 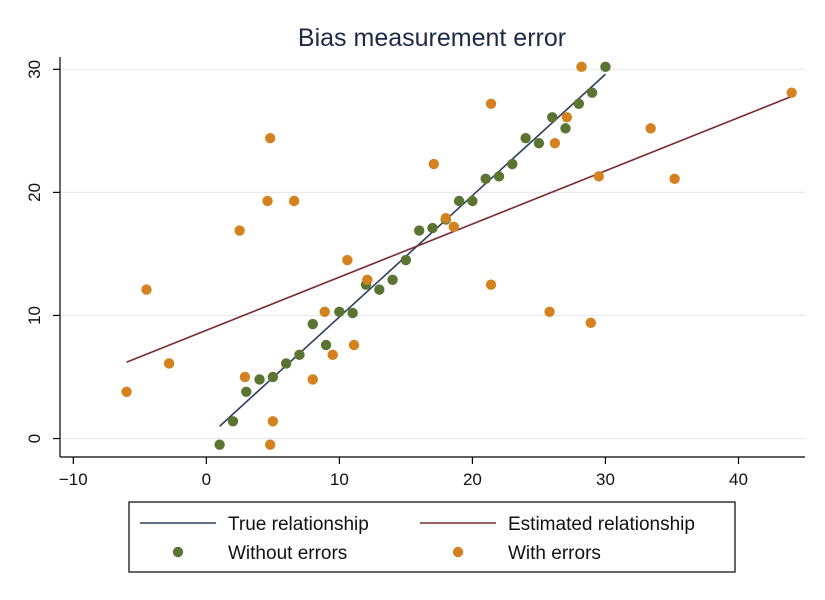 What do you see at coordinates (605, 479) in the screenshot?
I see `x-tick-label: 30` at bounding box center [605, 479].